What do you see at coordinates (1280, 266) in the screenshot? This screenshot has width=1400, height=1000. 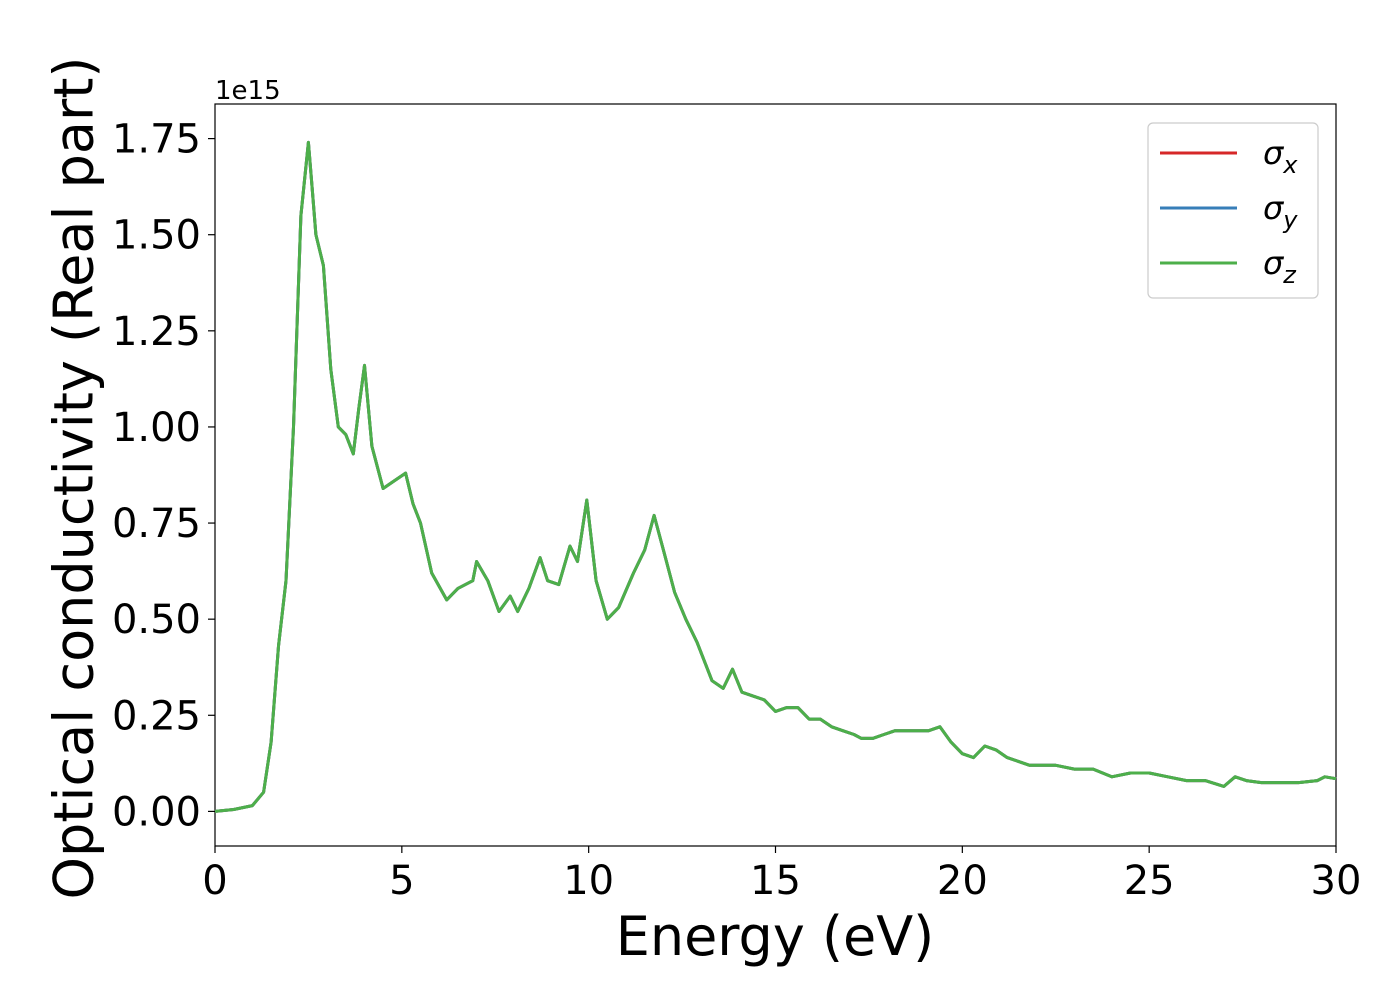 I see `legend-label-z: σz` at bounding box center [1280, 266].